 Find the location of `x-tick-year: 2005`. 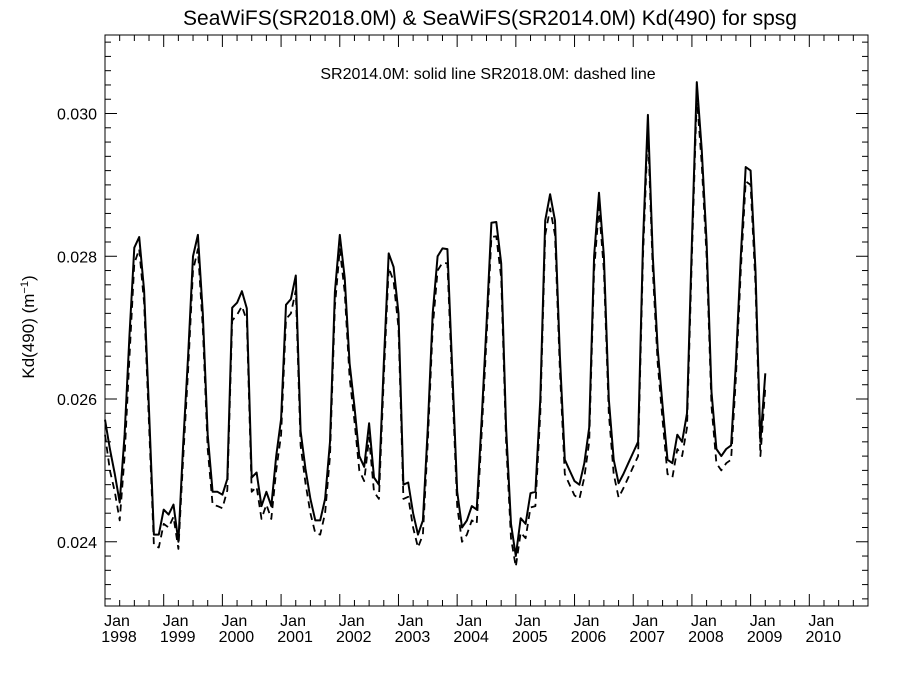

x-tick-year: 2005 is located at coordinates (530, 637).